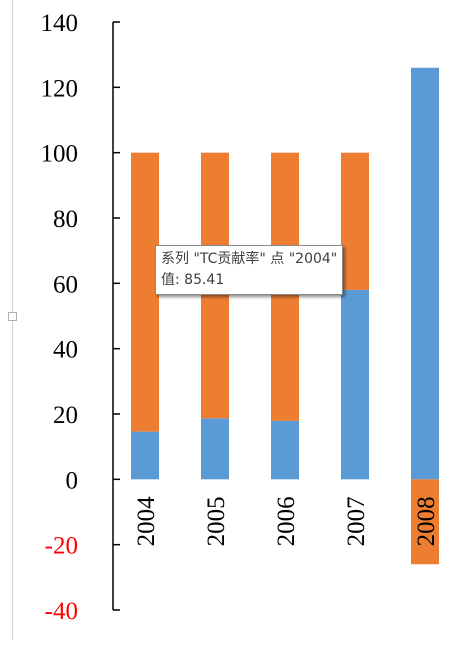 This screenshot has height=645, width=473. What do you see at coordinates (61, 546) in the screenshot?
I see `y-tick-label: -20` at bounding box center [61, 546].